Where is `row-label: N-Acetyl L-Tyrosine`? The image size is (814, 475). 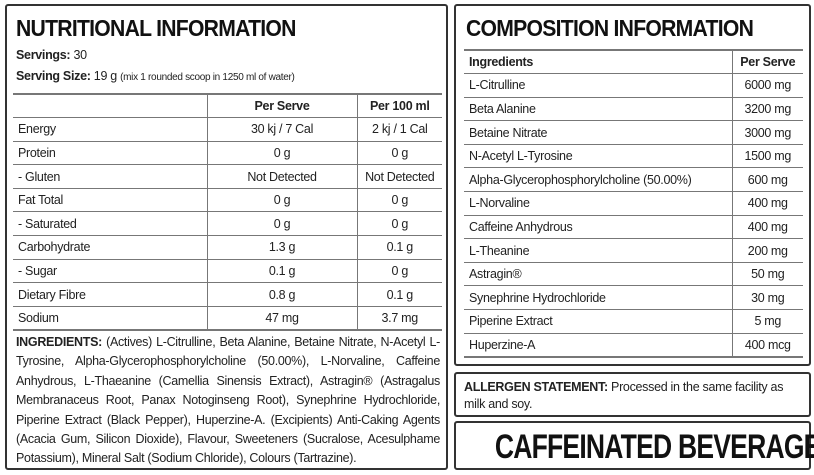 row-label: N-Acetyl L-Tyrosine is located at coordinates (598, 156).